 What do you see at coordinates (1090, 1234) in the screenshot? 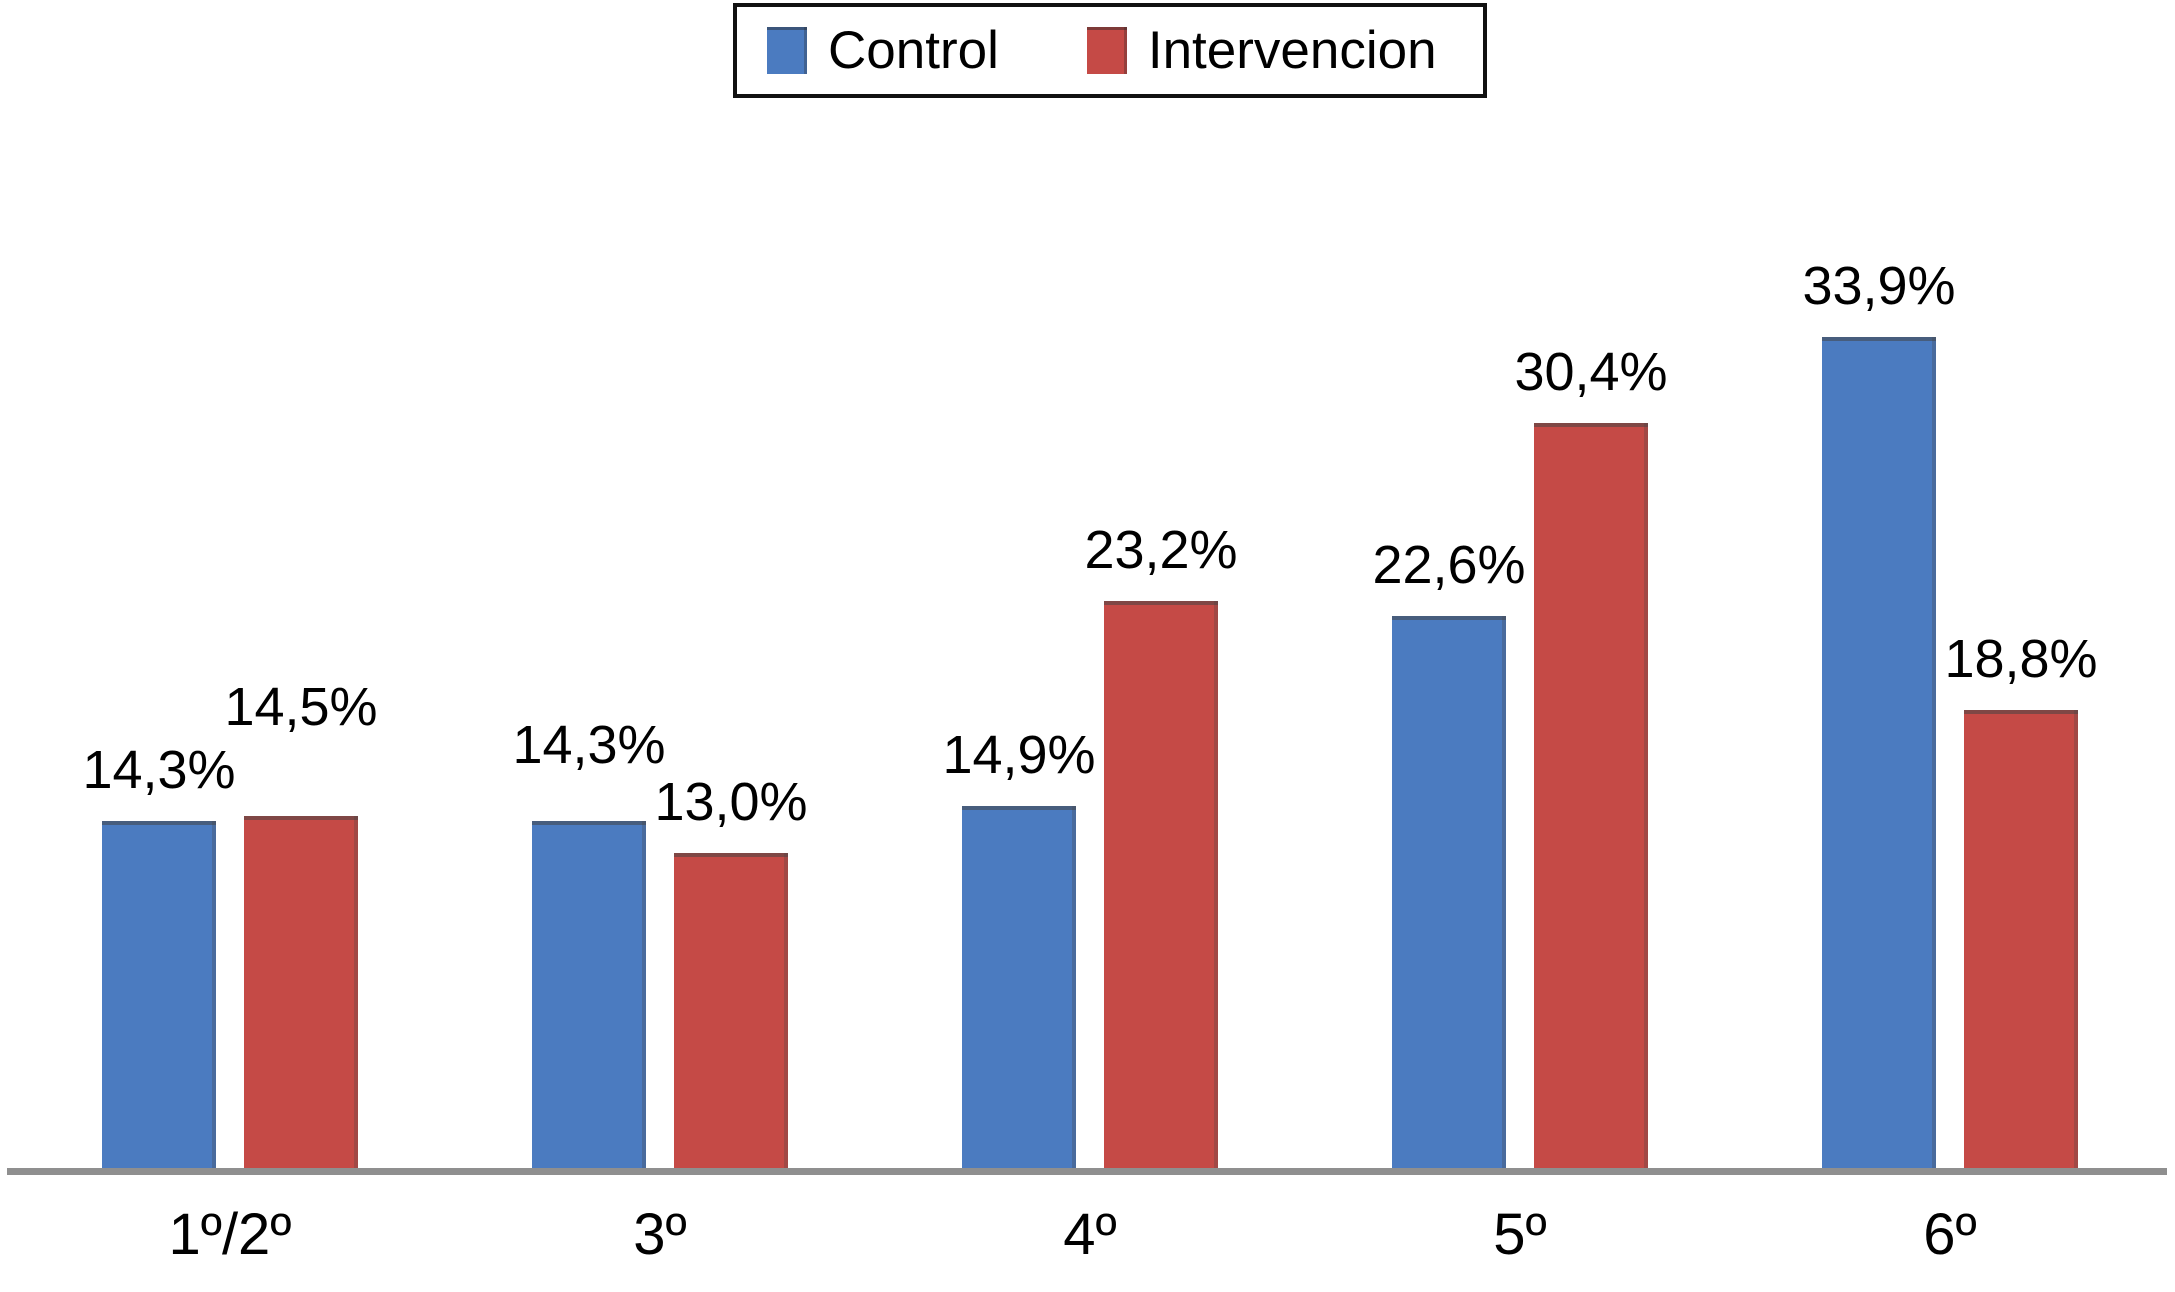
I see `category-label-2: 4º` at bounding box center [1090, 1234].